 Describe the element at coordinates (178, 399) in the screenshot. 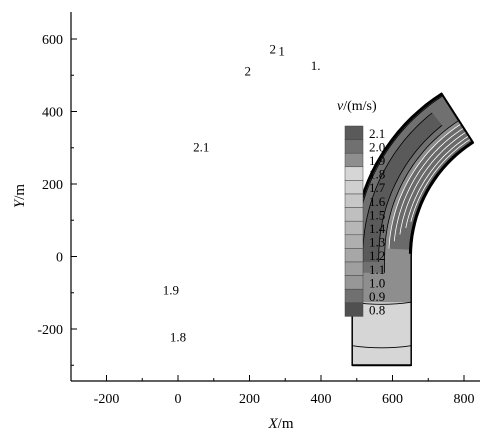

I see `x-tick-label: 0` at that location.